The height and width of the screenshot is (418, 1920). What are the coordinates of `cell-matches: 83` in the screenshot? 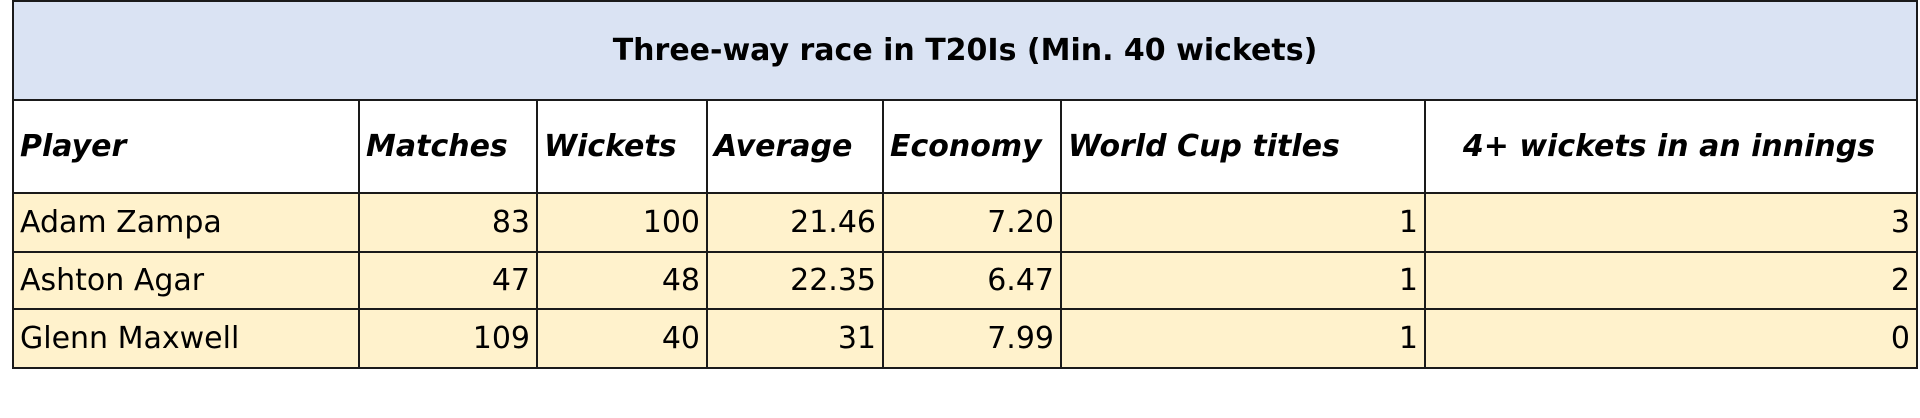 It's located at (448, 222).